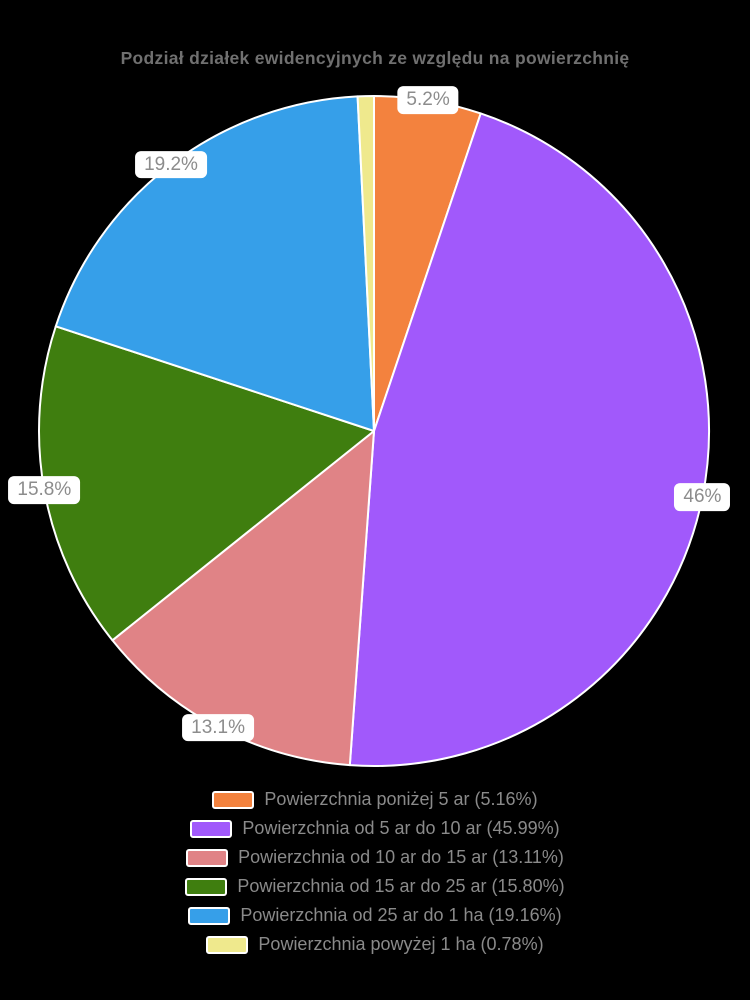 The width and height of the screenshot is (750, 1000). What do you see at coordinates (401, 857) in the screenshot?
I see `legend-label-3: Powierzchnia od 10 ar do 15 ar (13.11%)` at bounding box center [401, 857].